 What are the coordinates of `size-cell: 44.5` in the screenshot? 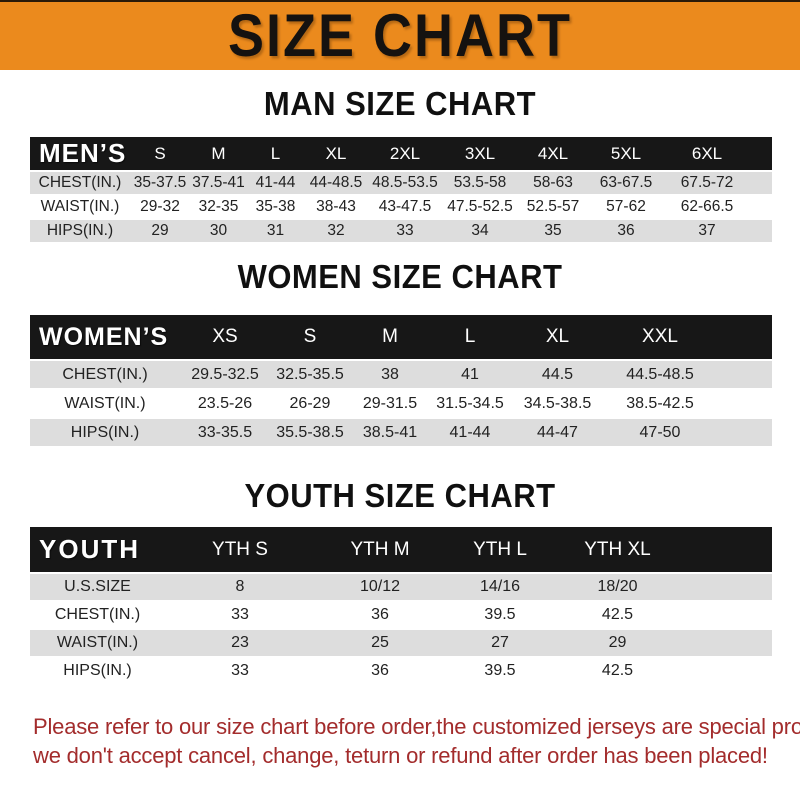 It's located at (557, 375).